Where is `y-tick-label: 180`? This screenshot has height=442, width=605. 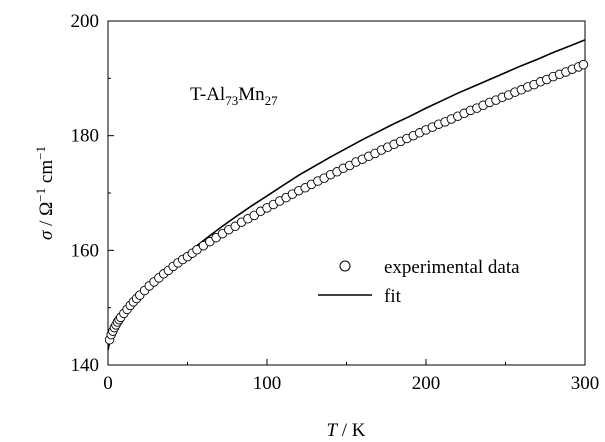 y-tick-label: 180 is located at coordinates (85, 136).